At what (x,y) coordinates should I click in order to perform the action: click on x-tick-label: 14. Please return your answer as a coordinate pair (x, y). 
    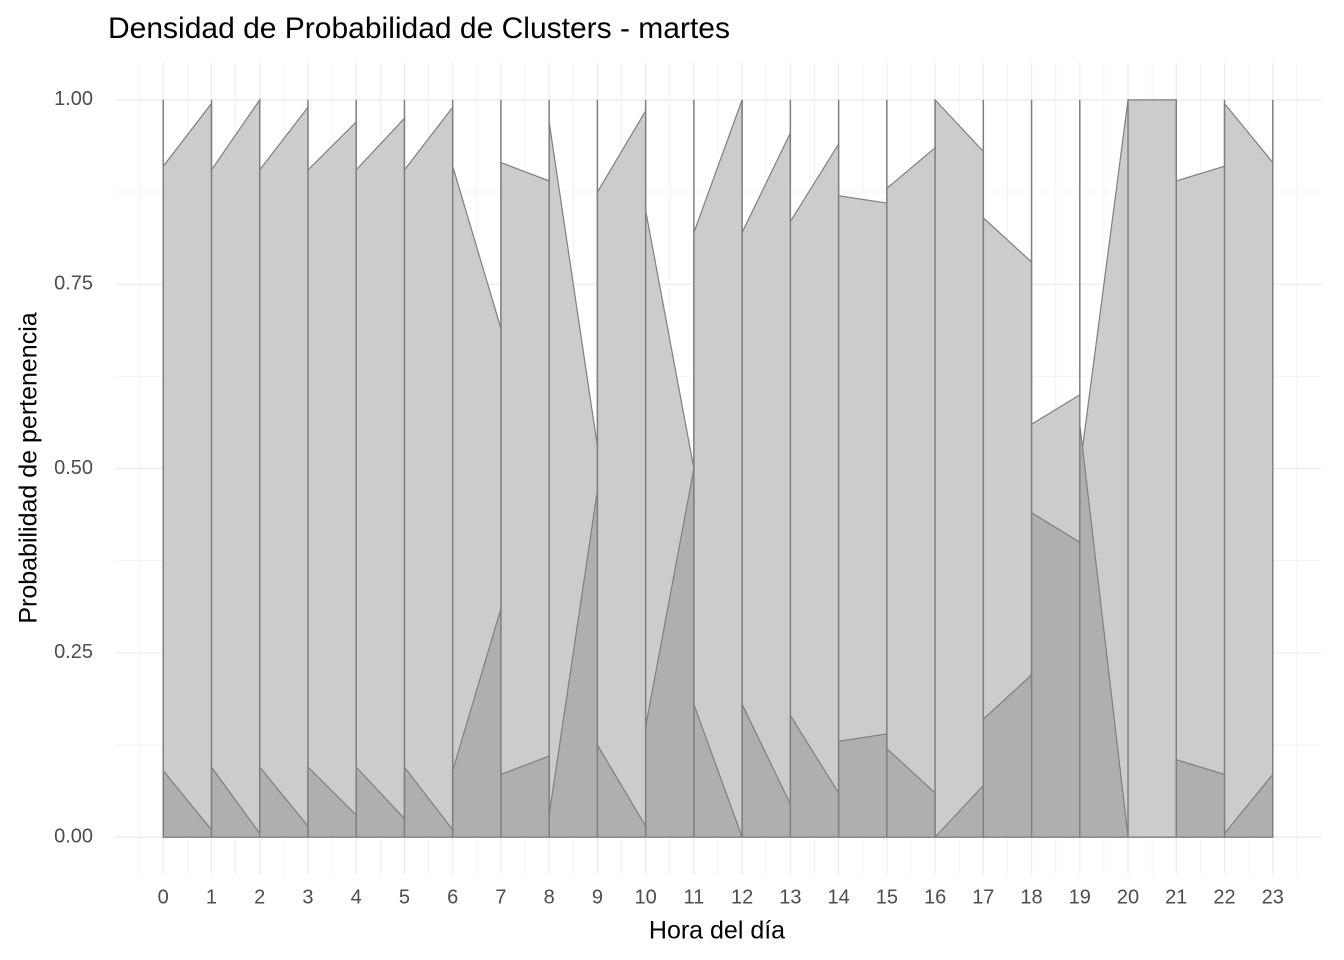
    Looking at the image, I should click on (838, 897).